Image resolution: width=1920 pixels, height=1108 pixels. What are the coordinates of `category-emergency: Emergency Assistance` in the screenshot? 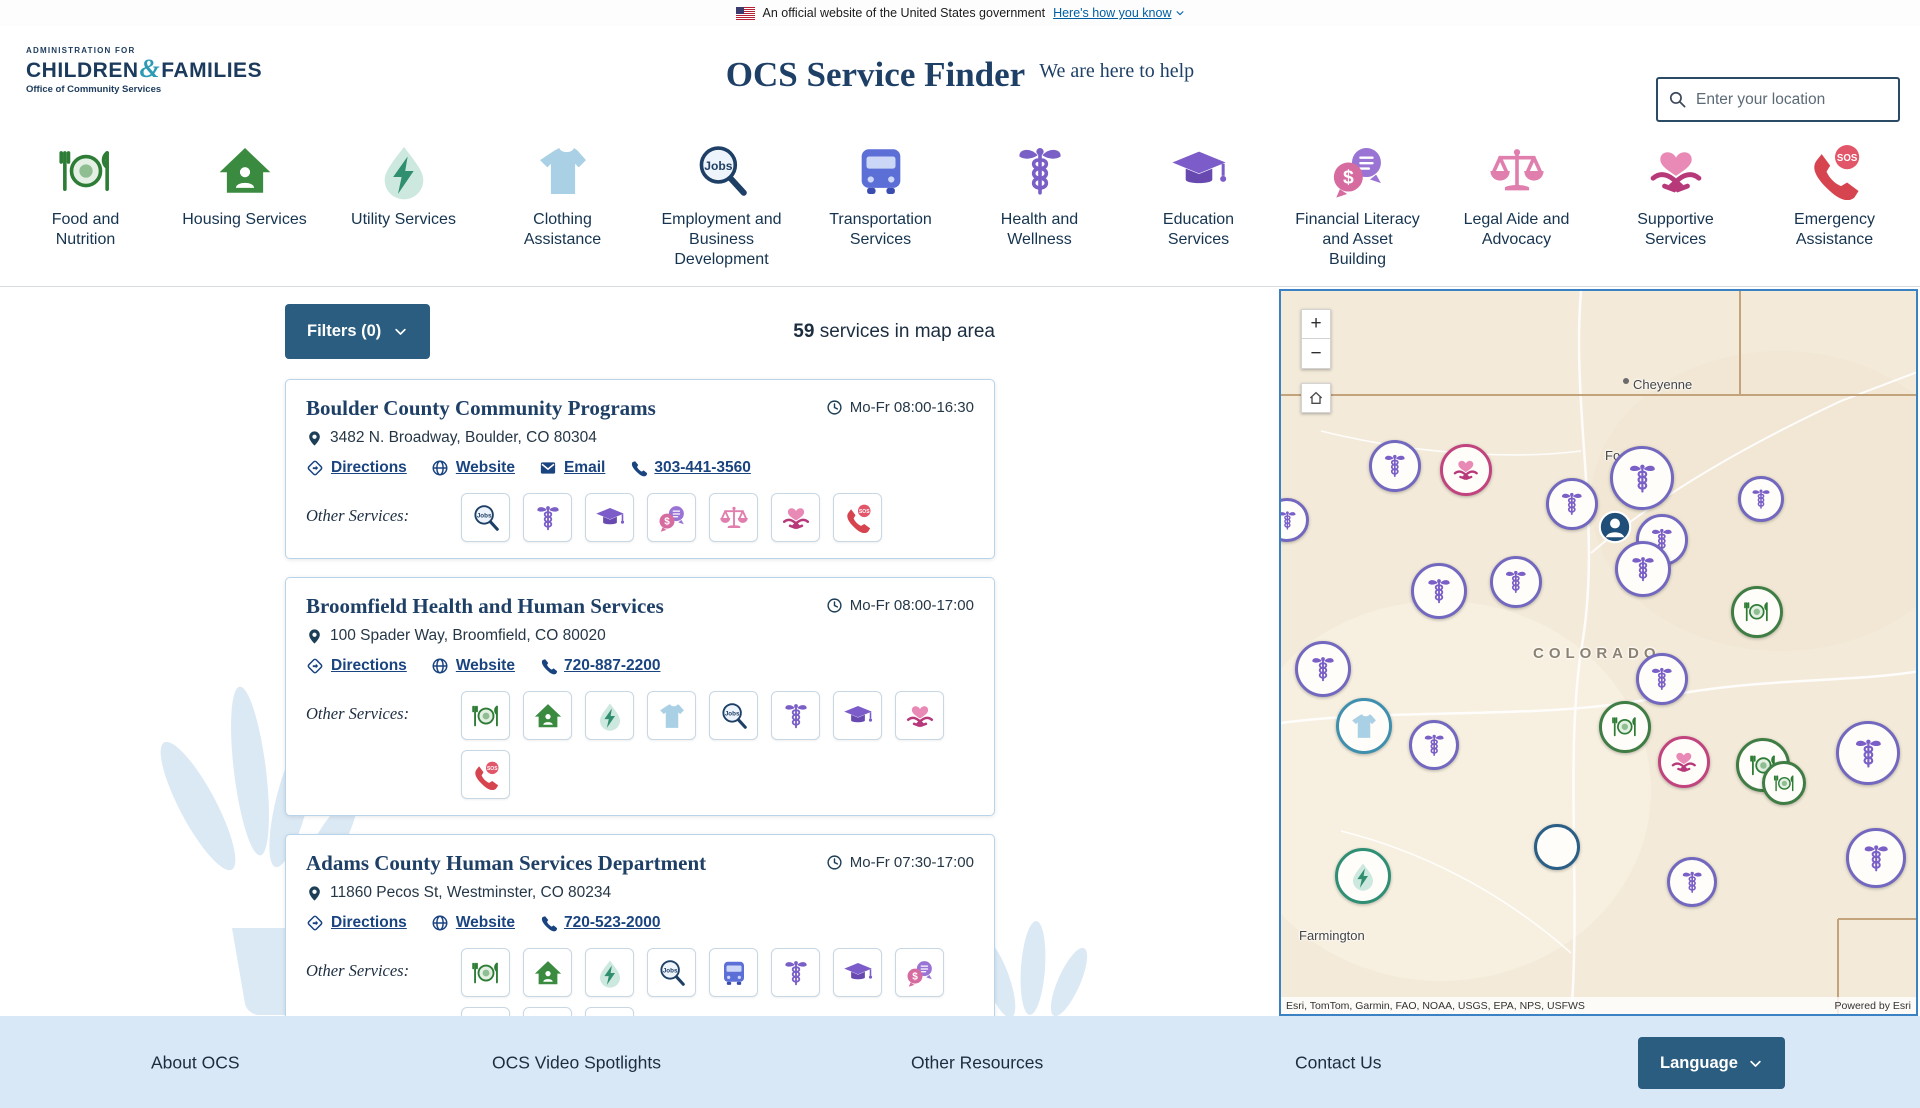 It's located at (1834, 210).